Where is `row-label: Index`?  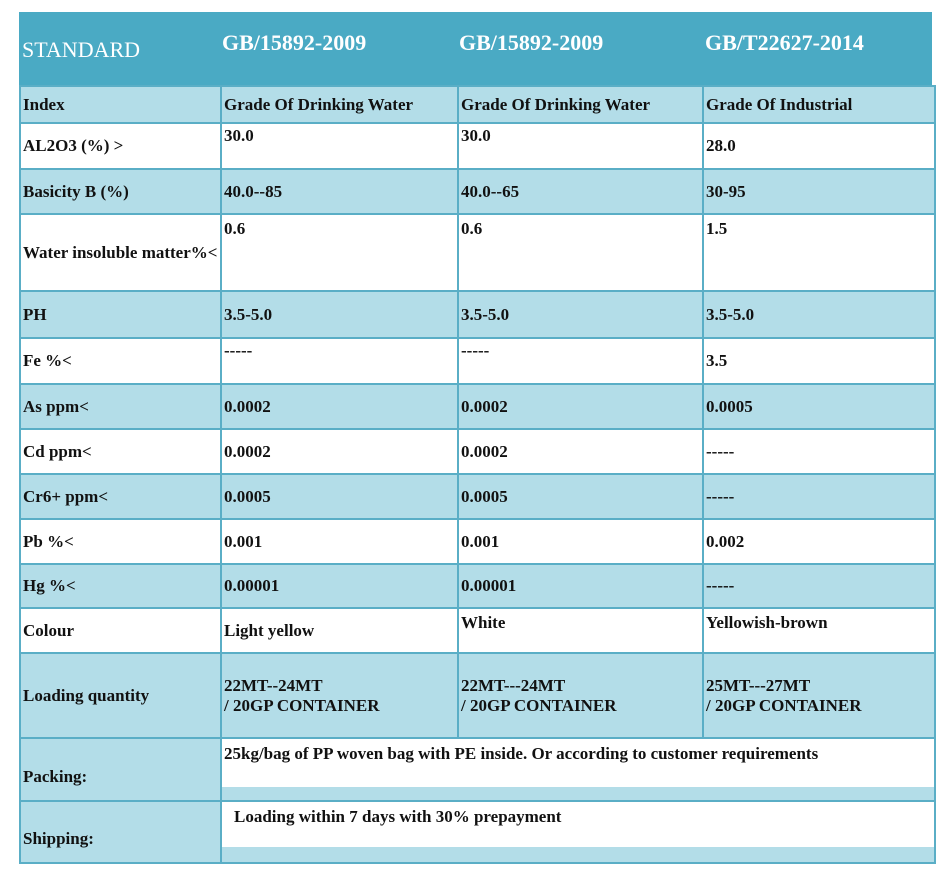
row-label: Index is located at coordinates (120, 104).